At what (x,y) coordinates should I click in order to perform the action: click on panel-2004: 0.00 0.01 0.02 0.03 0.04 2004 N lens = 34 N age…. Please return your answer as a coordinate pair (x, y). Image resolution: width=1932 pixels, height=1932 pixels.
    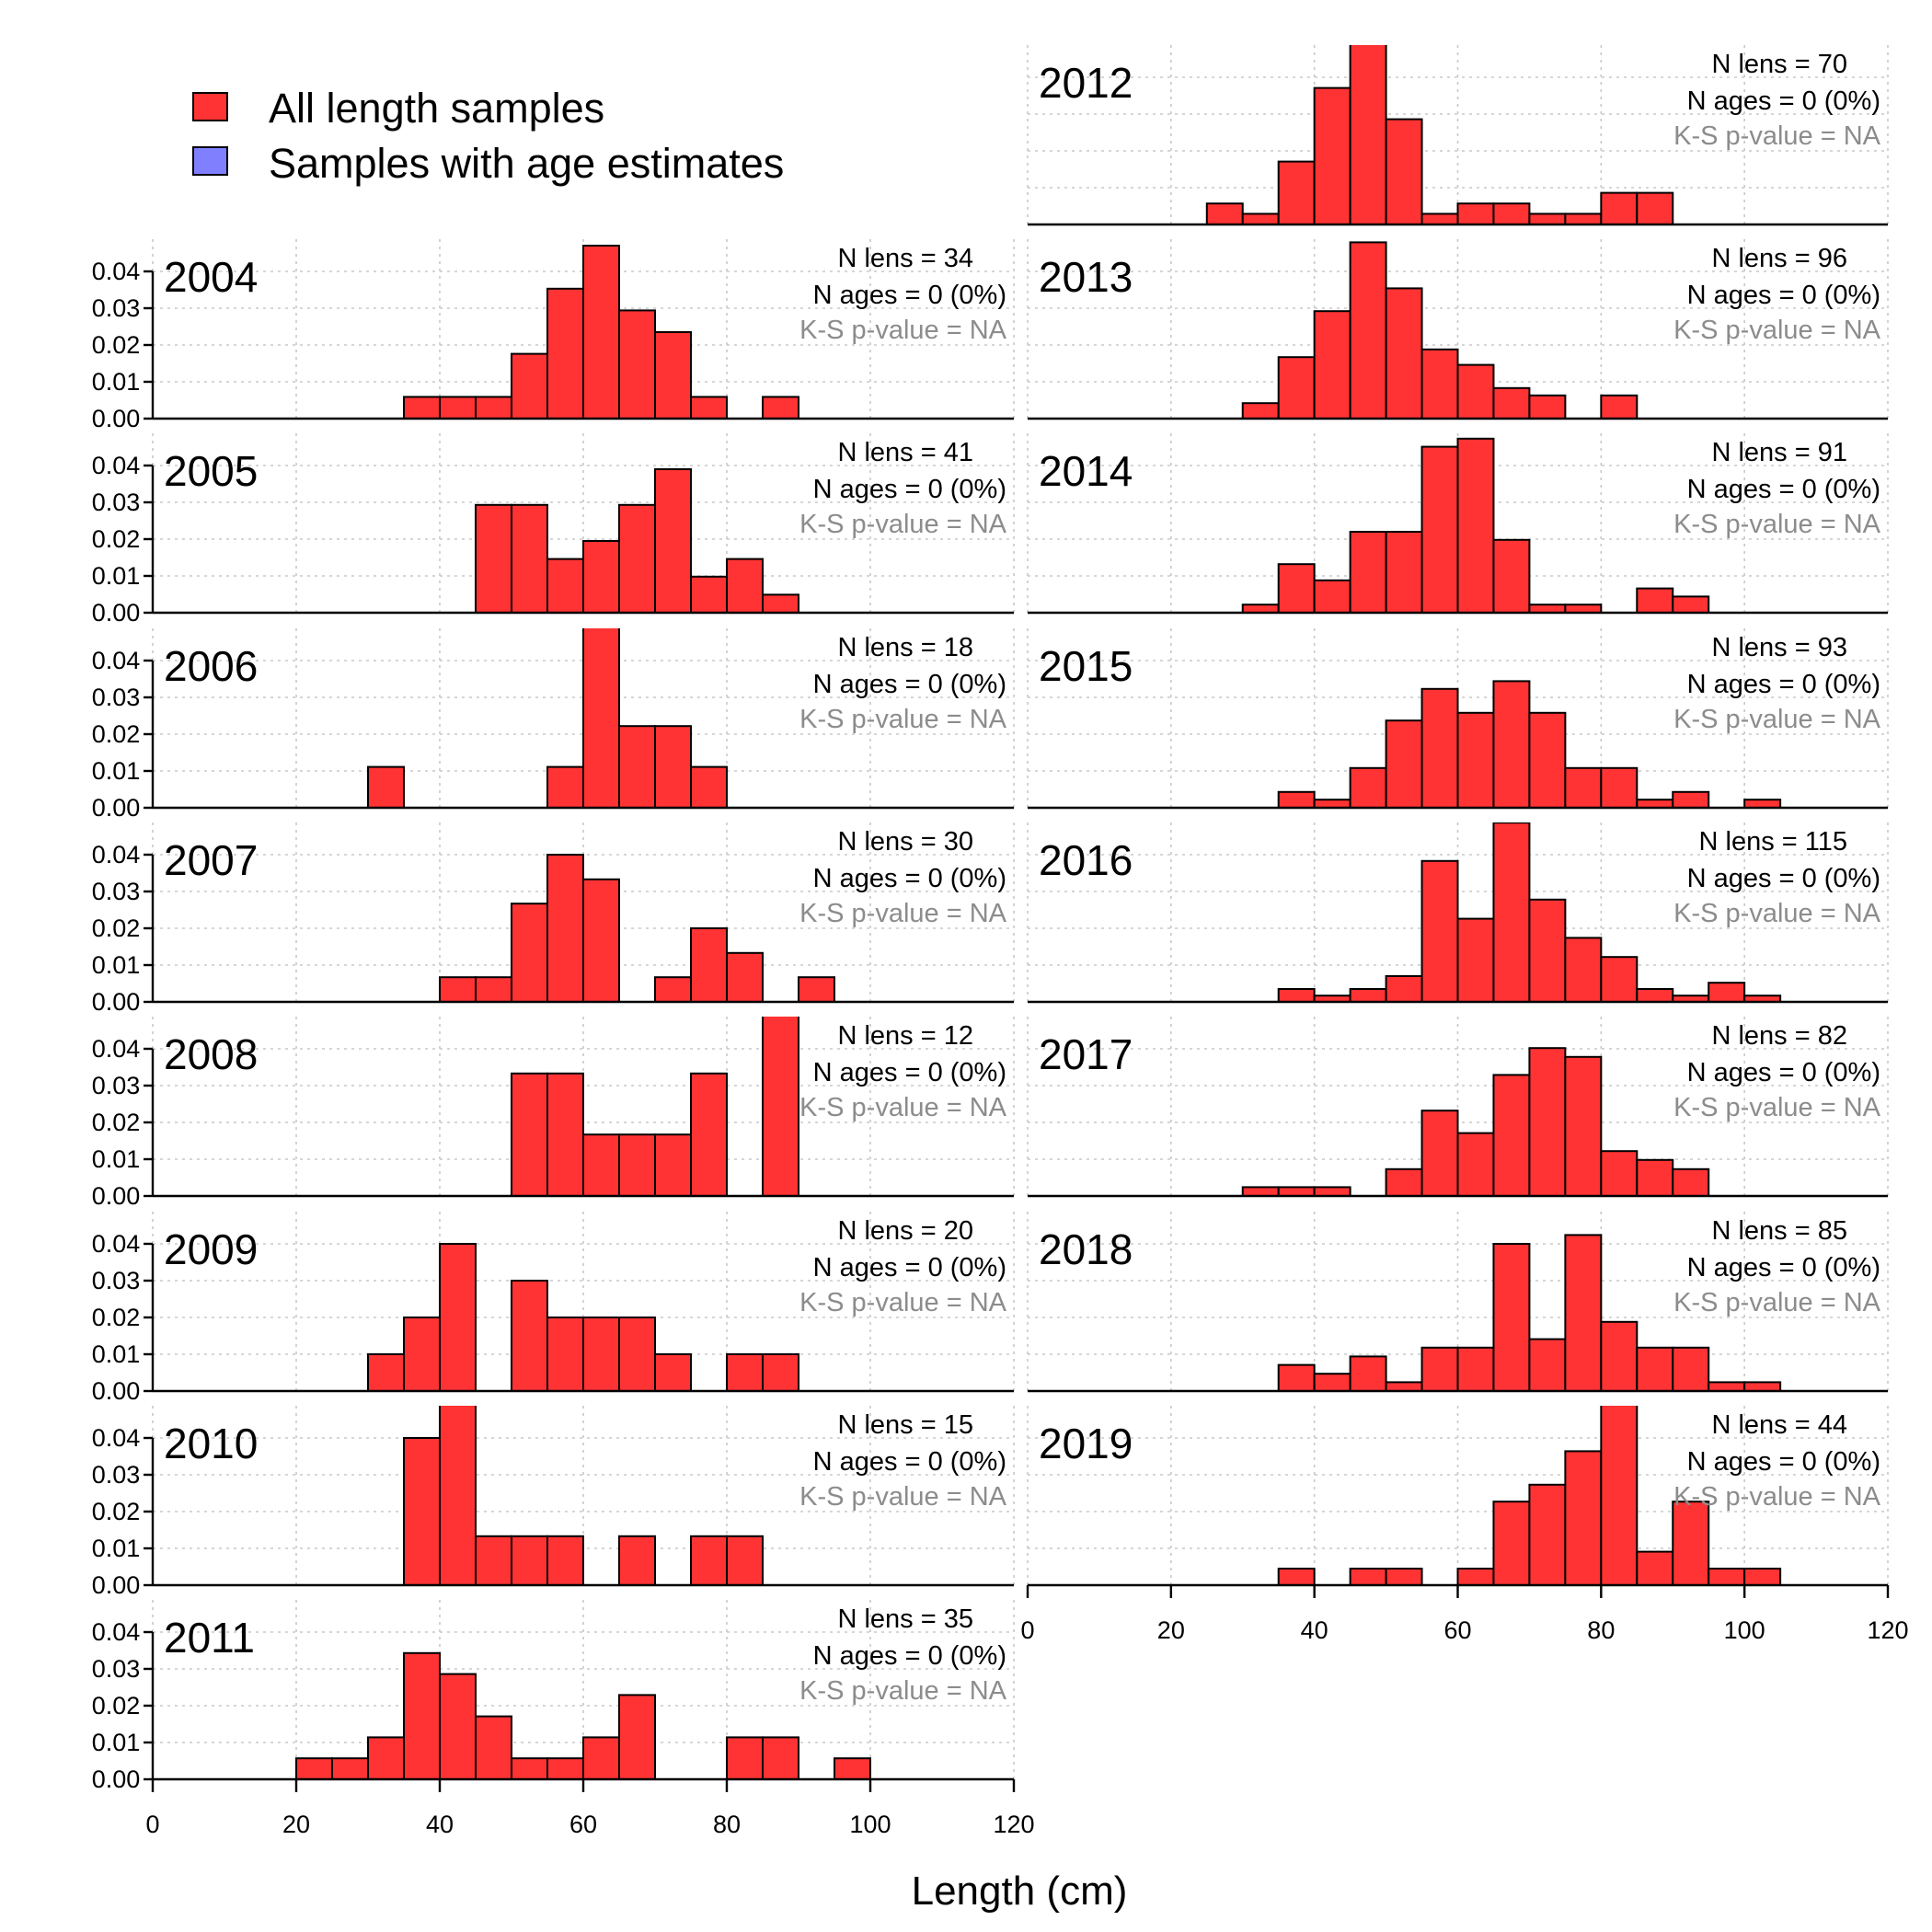
    Looking at the image, I should click on (553, 335).